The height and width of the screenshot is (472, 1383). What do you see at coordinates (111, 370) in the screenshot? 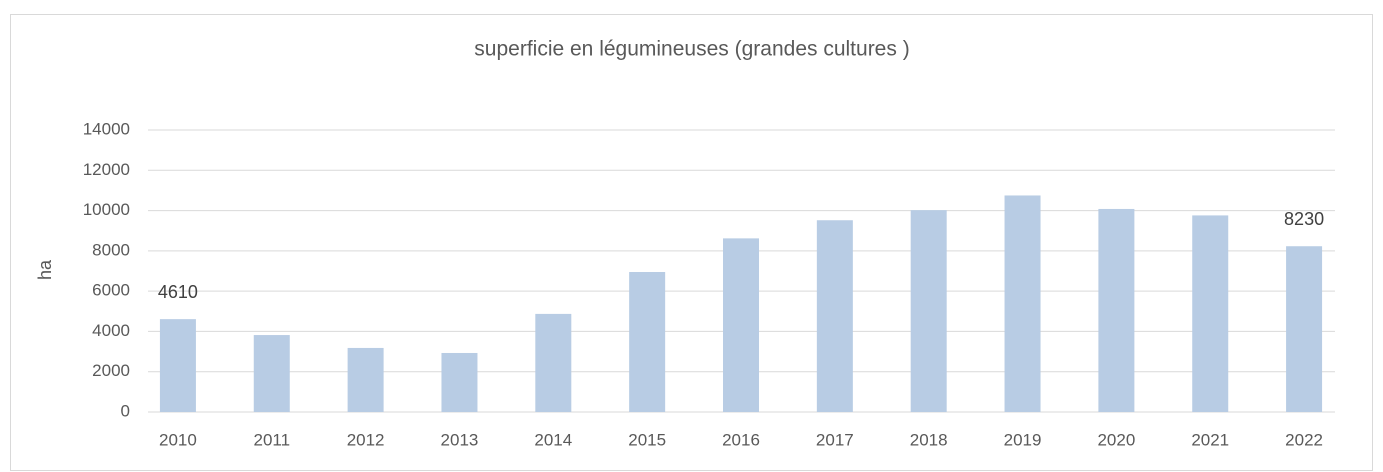
I see `y-tick-label: 2000` at bounding box center [111, 370].